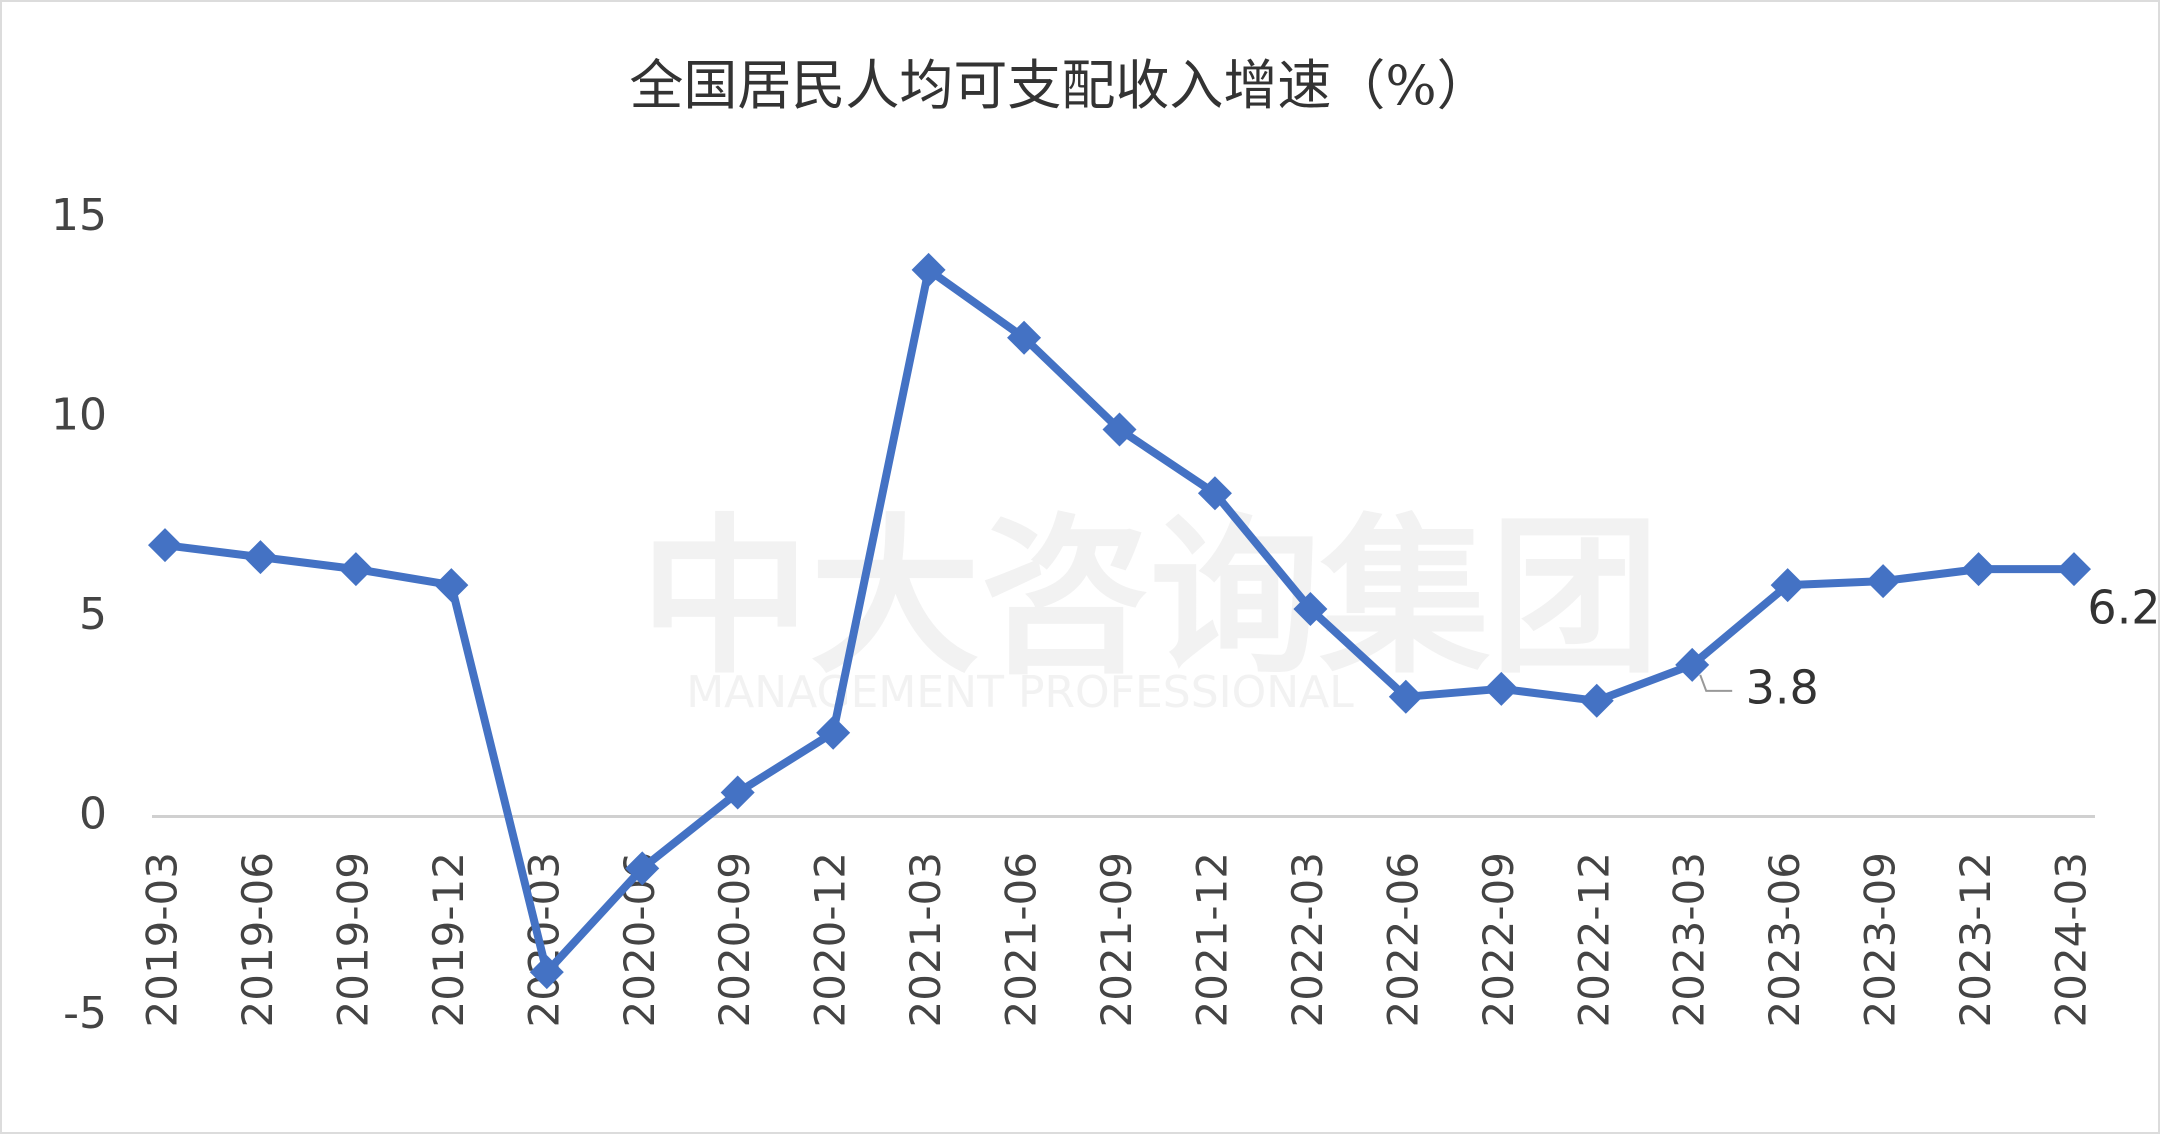 The width and height of the screenshot is (2160, 1134). I want to click on watermark-subtitle: MANAGEMENT PROFESSIONAL, so click(1020, 692).